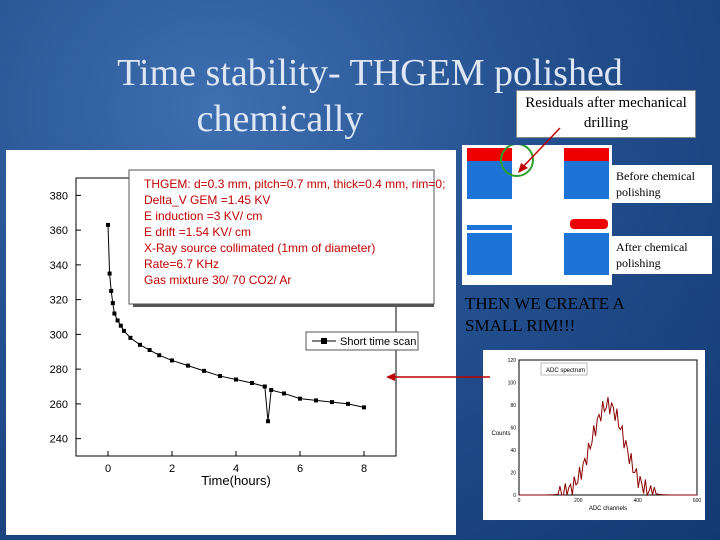 This screenshot has height=540, width=720. I want to click on y-tick-label: 360, so click(59, 231).